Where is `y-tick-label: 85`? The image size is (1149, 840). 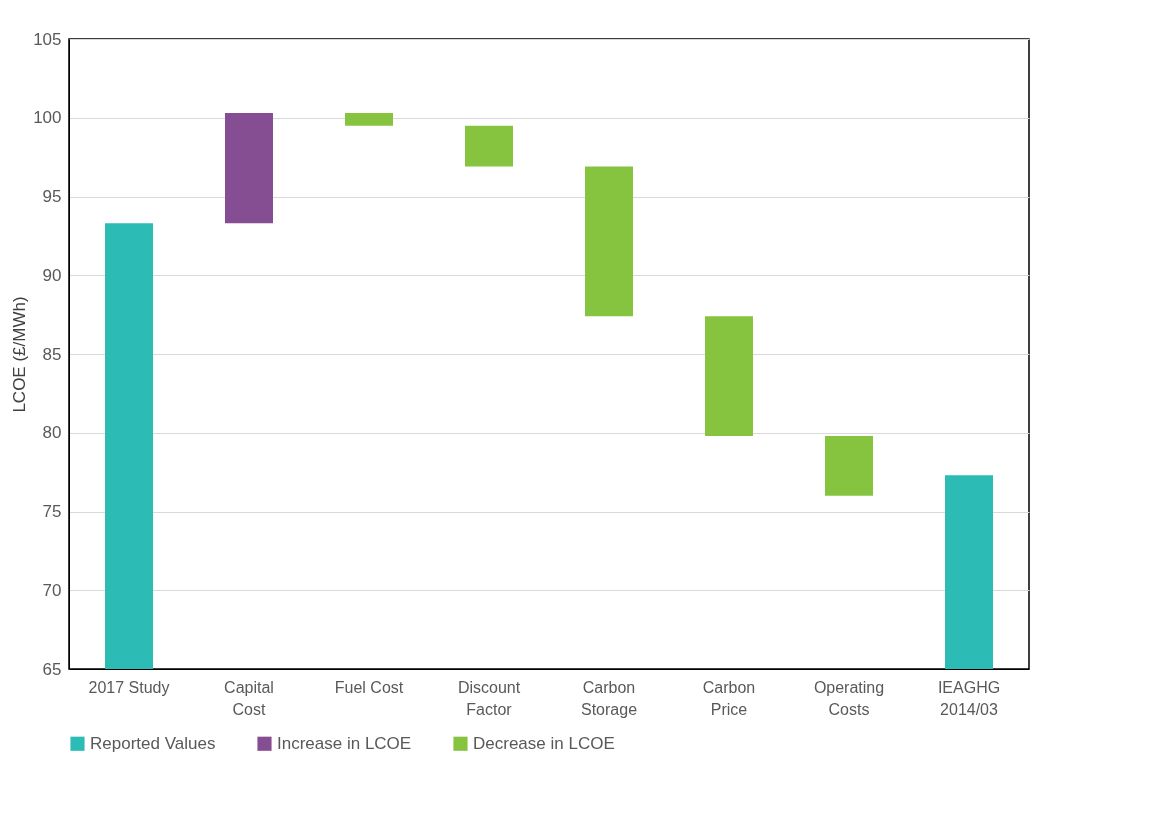
y-tick-label: 85 is located at coordinates (52, 354).